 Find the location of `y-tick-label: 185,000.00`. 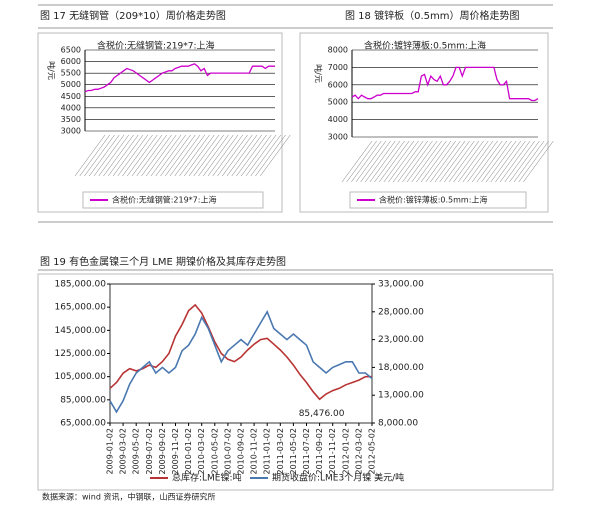

y-tick-label: 185,000.00 is located at coordinates (80, 285).